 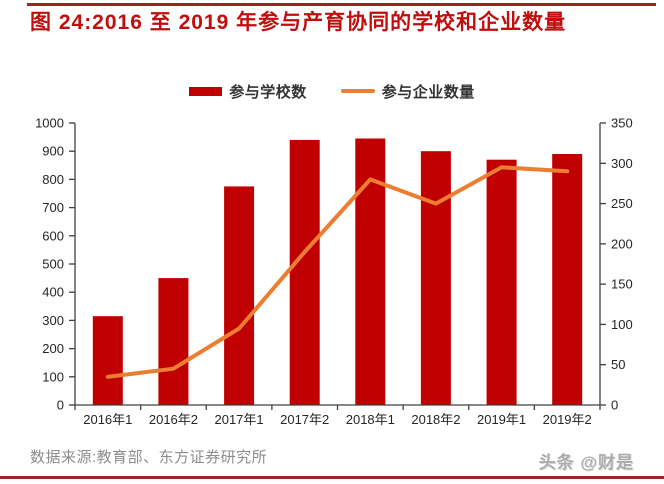 I want to click on y-axis-right-label: 150, so click(x=622, y=284).